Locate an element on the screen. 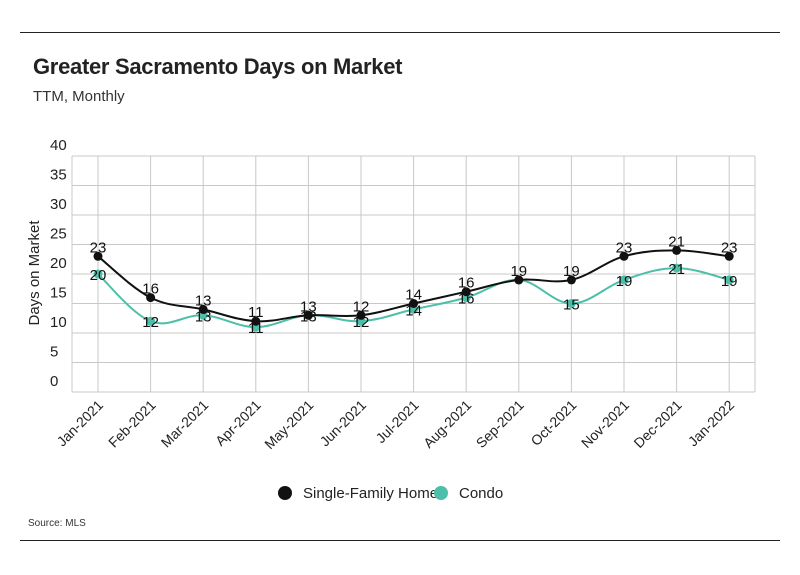  data-label-single-family: 11 is located at coordinates (256, 312).